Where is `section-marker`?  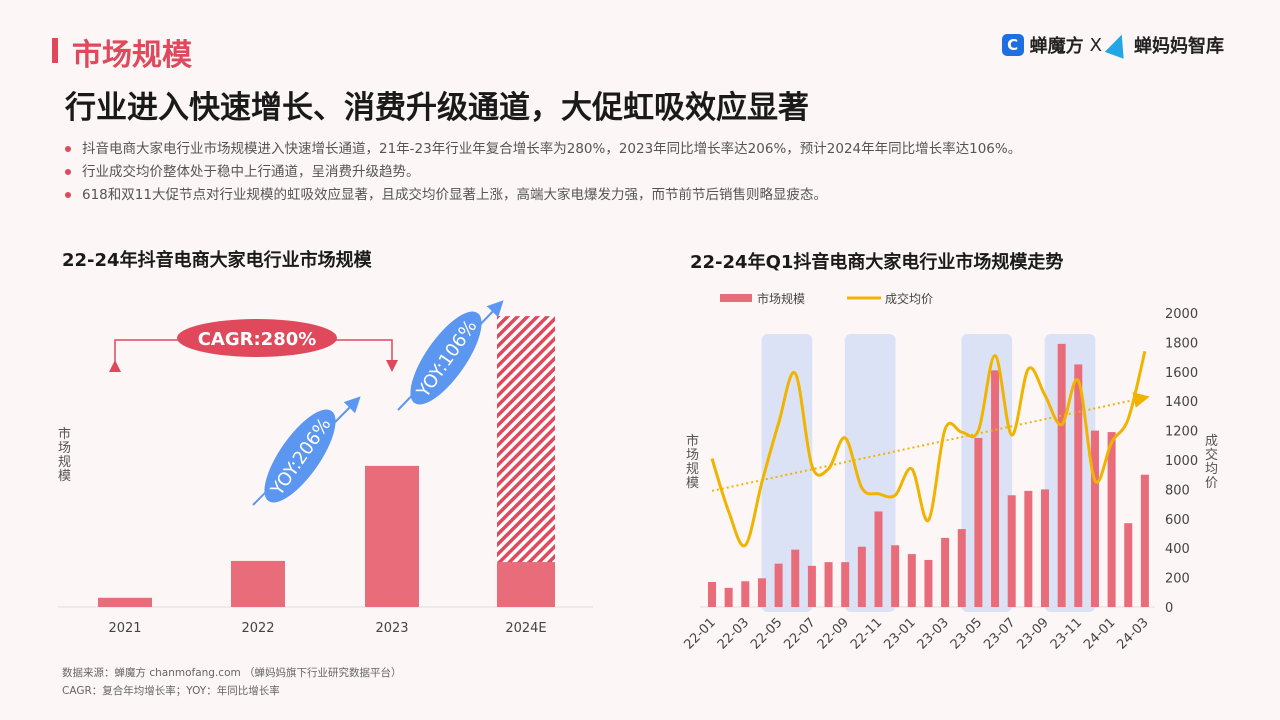
section-marker is located at coordinates (55, 50).